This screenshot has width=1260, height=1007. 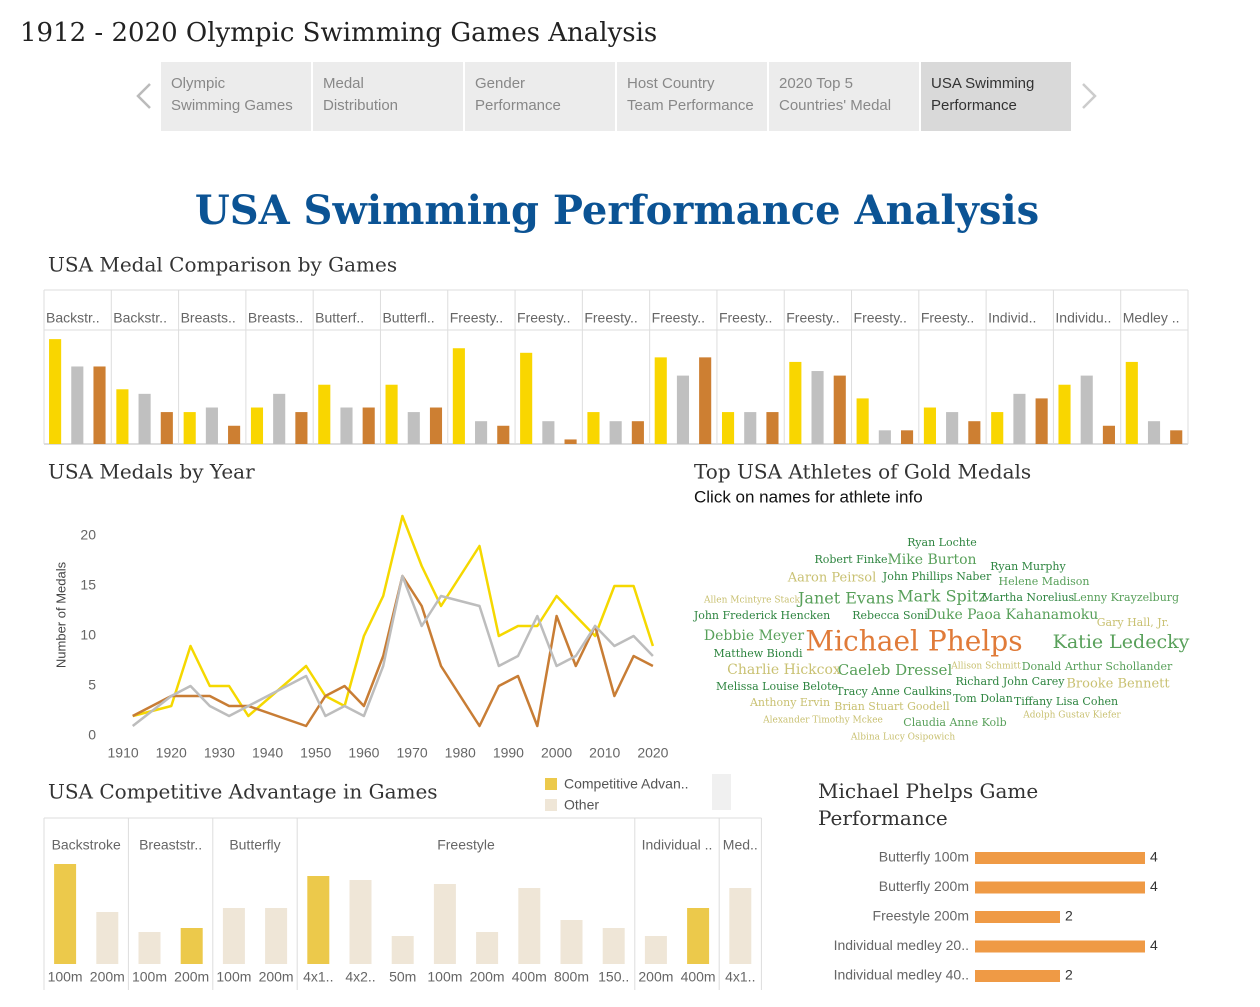 What do you see at coordinates (1044, 581) in the screenshot?
I see `athlete-name: Helene Madison` at bounding box center [1044, 581].